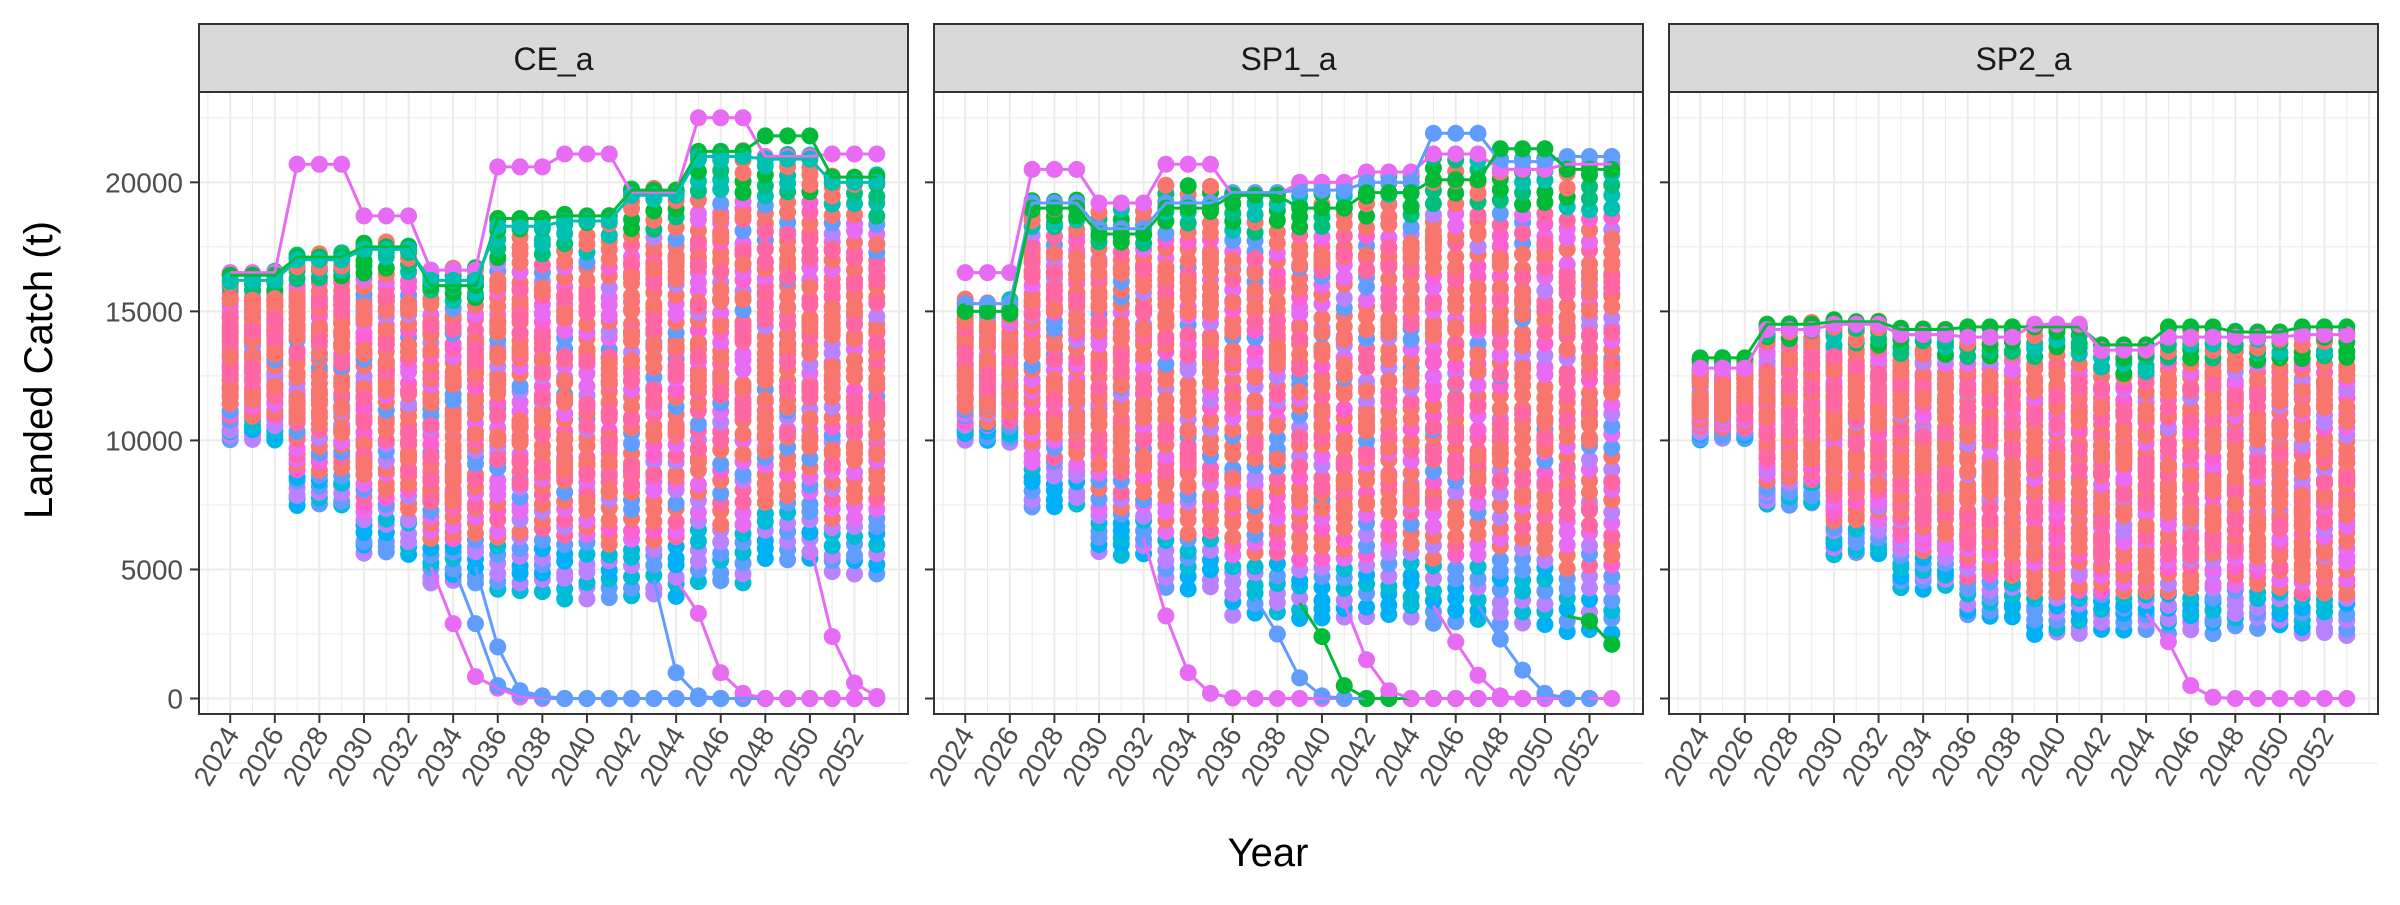 The width and height of the screenshot is (2400, 905). I want to click on x-tick-label: 2046, so click(1442, 756).